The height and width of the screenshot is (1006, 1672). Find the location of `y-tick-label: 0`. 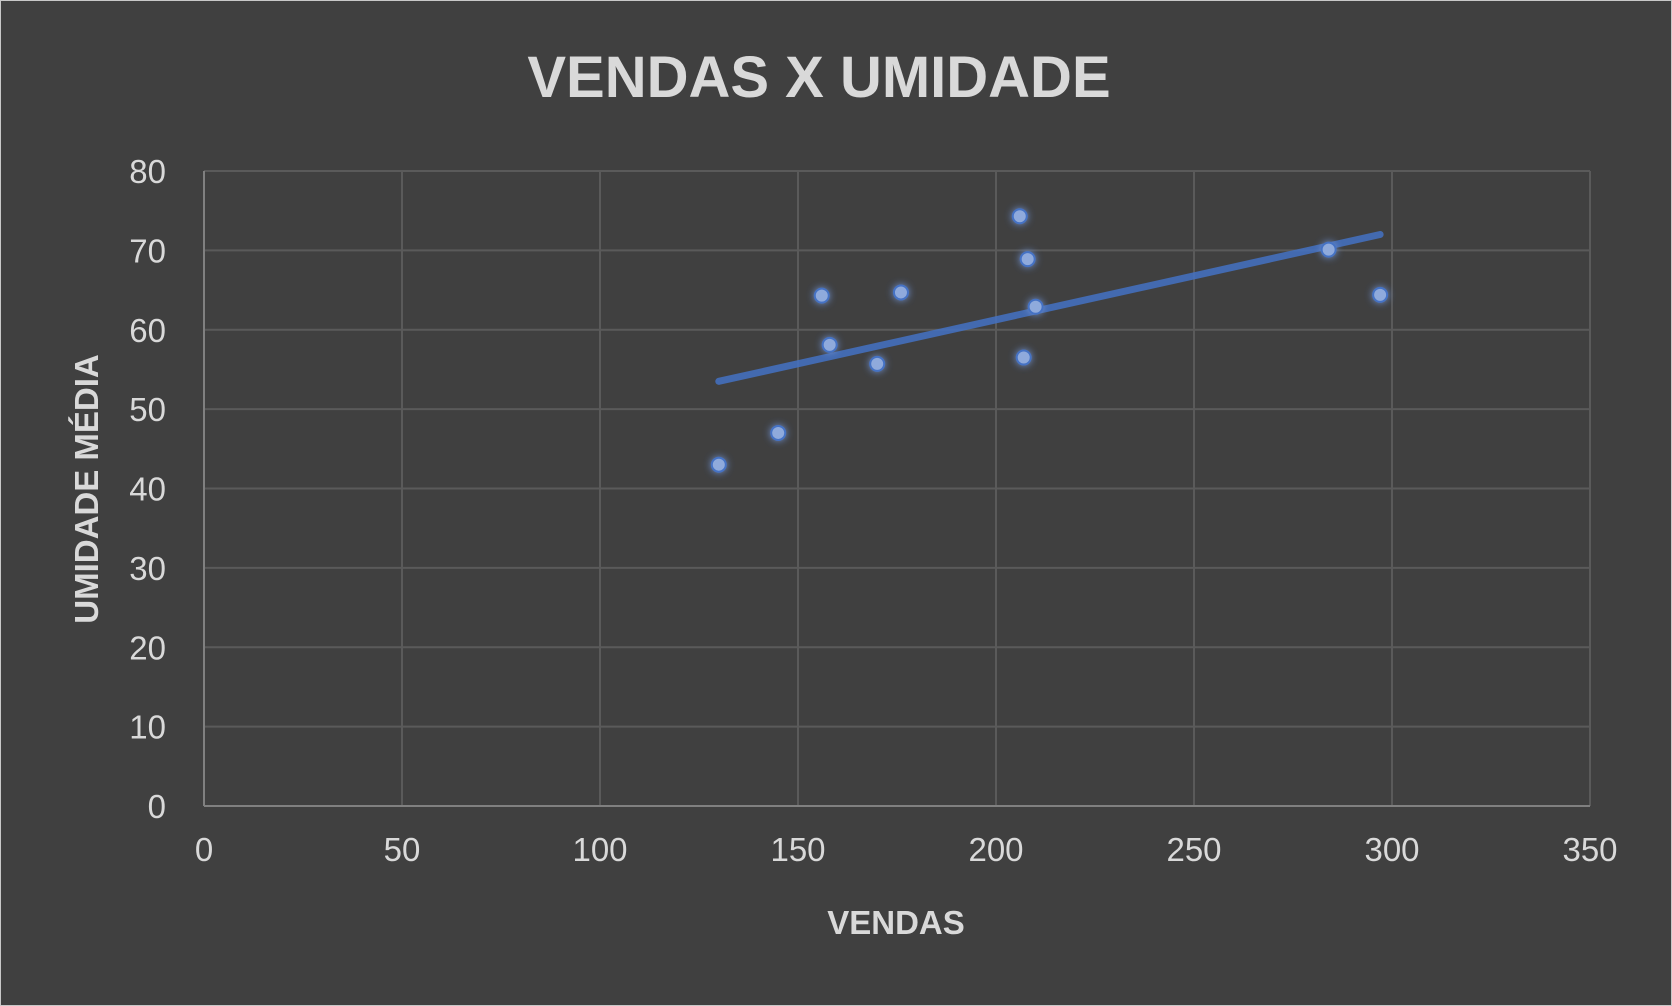

y-tick-label: 0 is located at coordinates (157, 806).